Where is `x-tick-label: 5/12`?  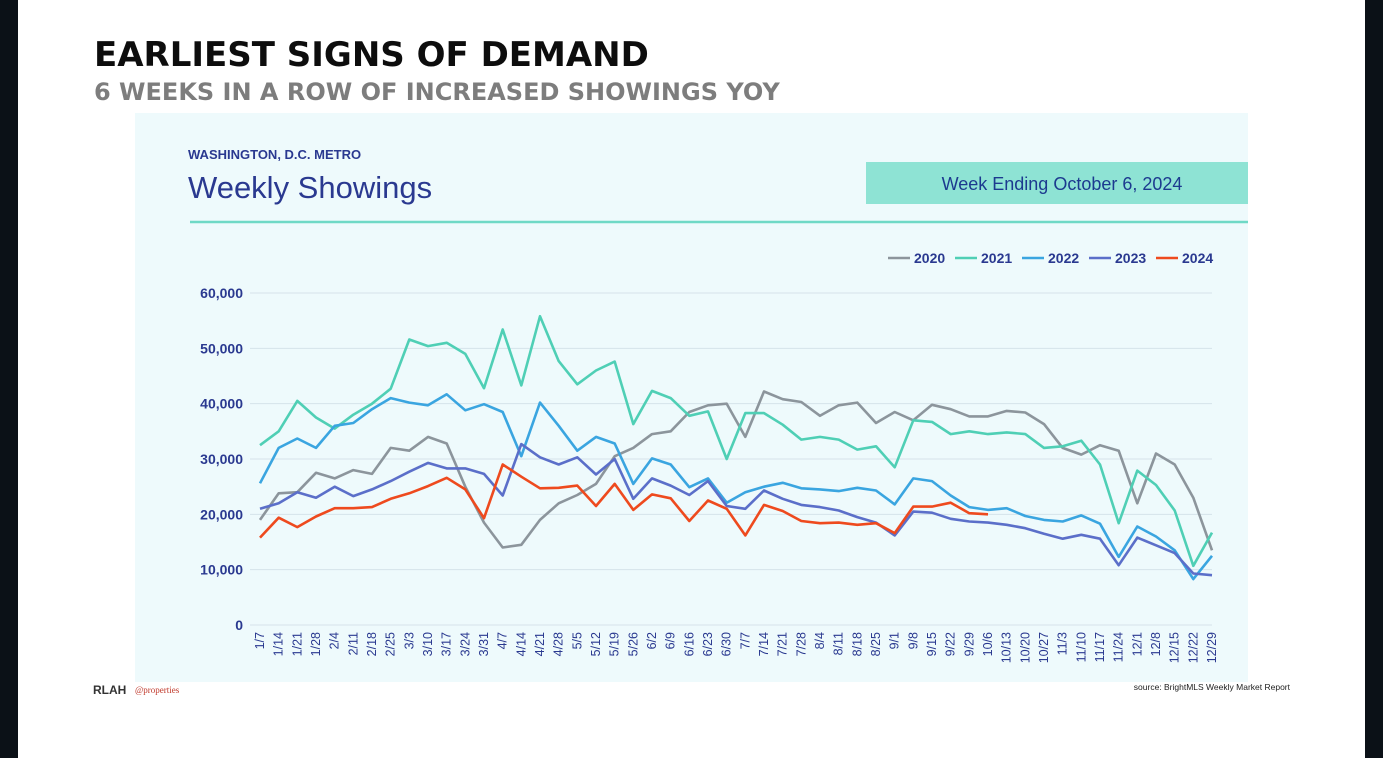 x-tick-label: 5/12 is located at coordinates (596, 644).